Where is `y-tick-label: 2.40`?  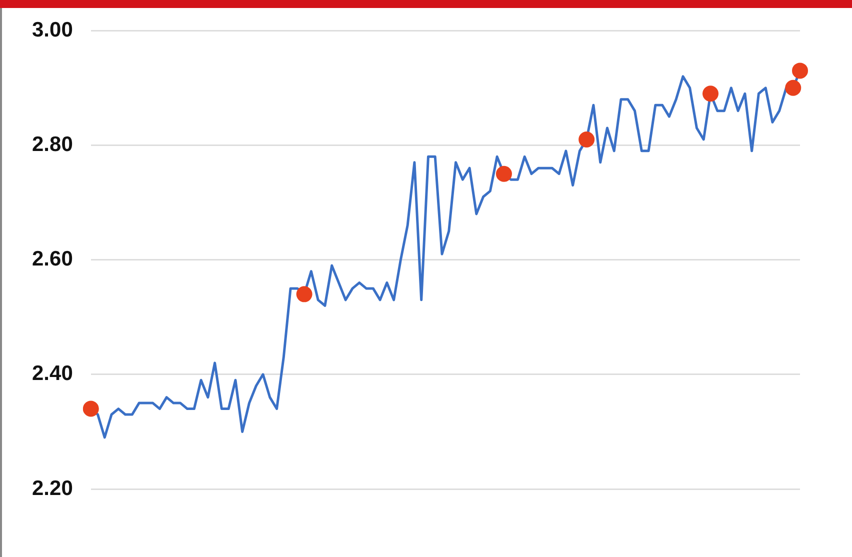
y-tick-label: 2.40 is located at coordinates (52, 374).